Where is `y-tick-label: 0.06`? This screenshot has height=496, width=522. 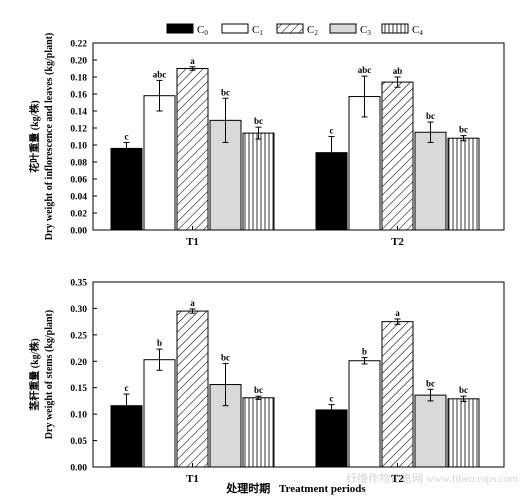
y-tick-label: 0.06 is located at coordinates (78, 181).